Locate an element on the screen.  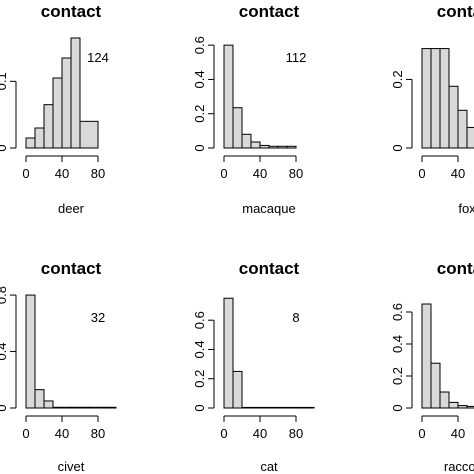
x-axis-label: macaque is located at coordinates (268, 208).